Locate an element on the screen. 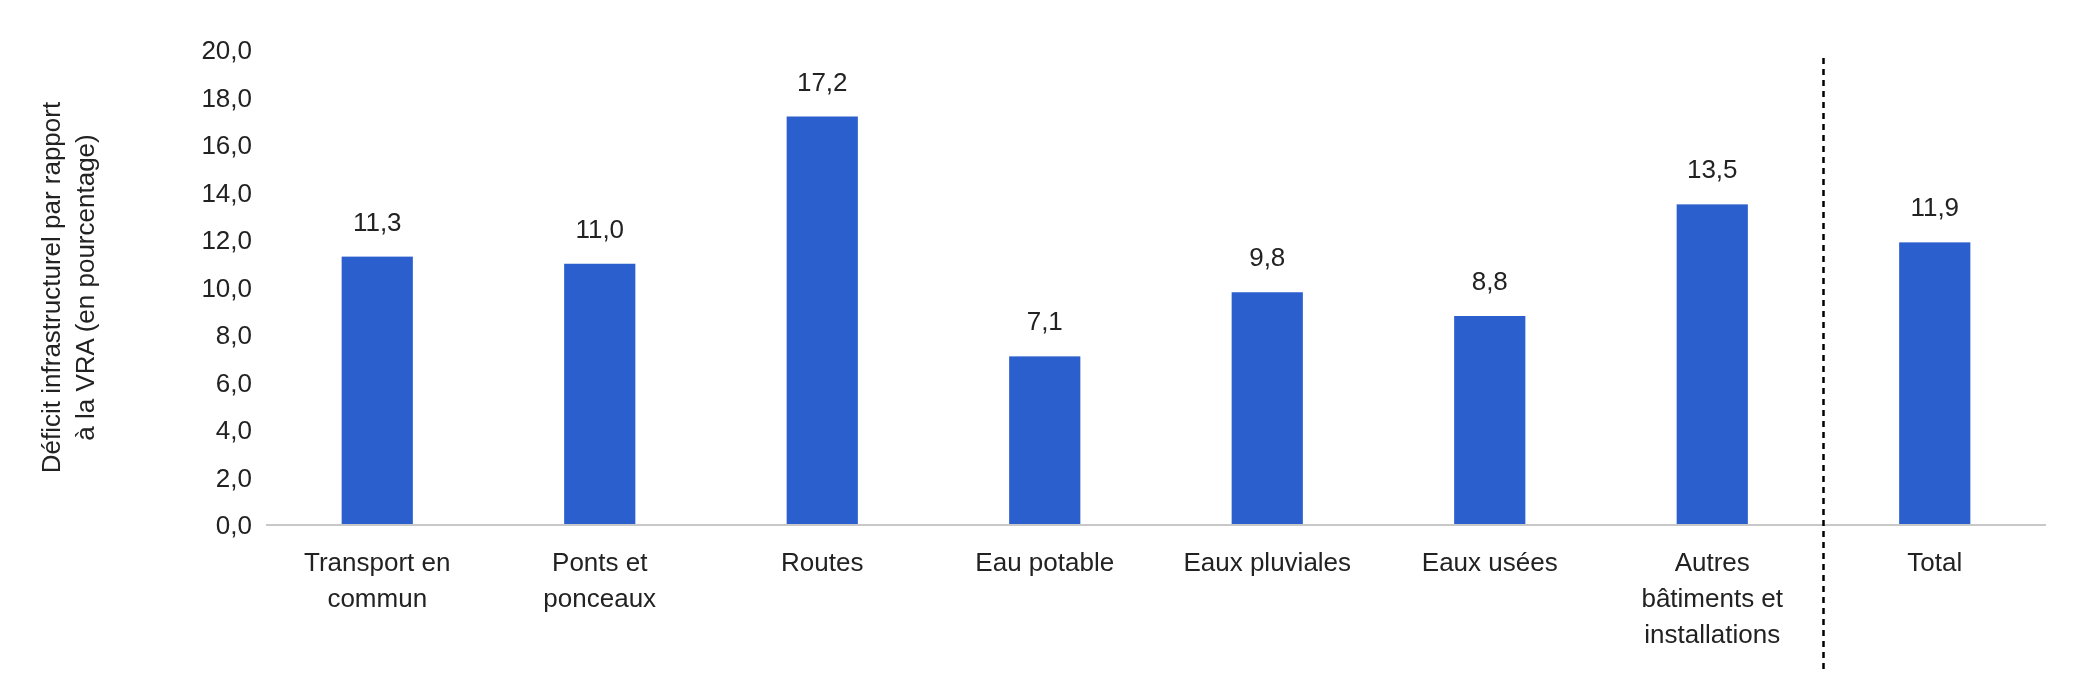 Image resolution: width=2084 pixels, height=694 pixels. data-label: 17,2 is located at coordinates (822, 81).